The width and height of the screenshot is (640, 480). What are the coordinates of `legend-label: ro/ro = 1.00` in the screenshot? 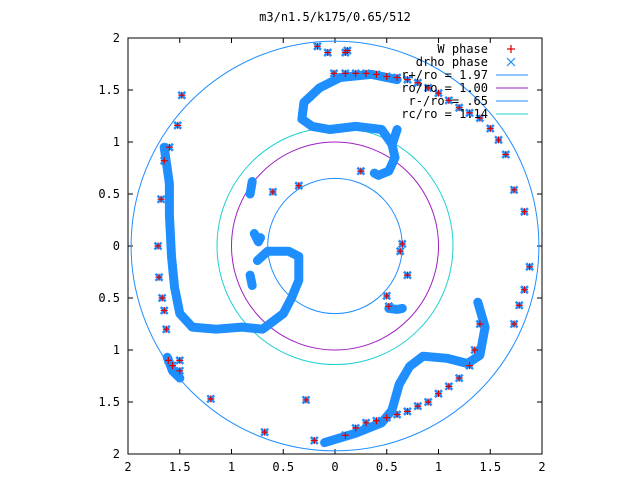 It's located at (444, 88).